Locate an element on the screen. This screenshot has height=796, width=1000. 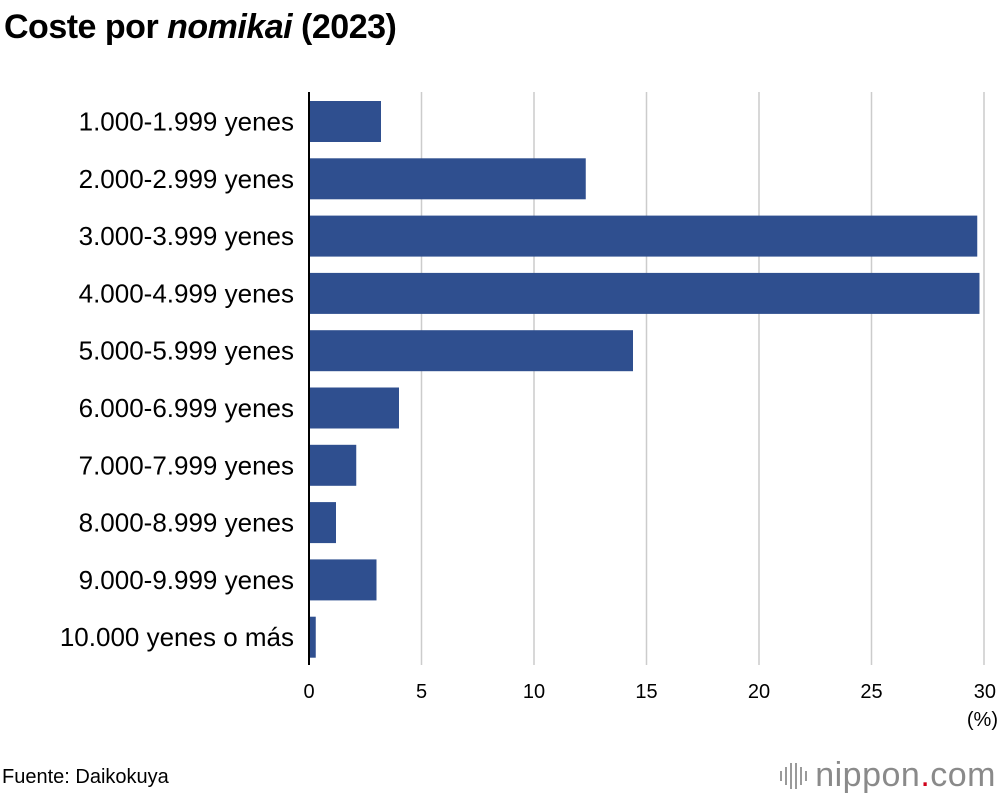
category-label: 4.000-4.999 yenes is located at coordinates (186, 293).